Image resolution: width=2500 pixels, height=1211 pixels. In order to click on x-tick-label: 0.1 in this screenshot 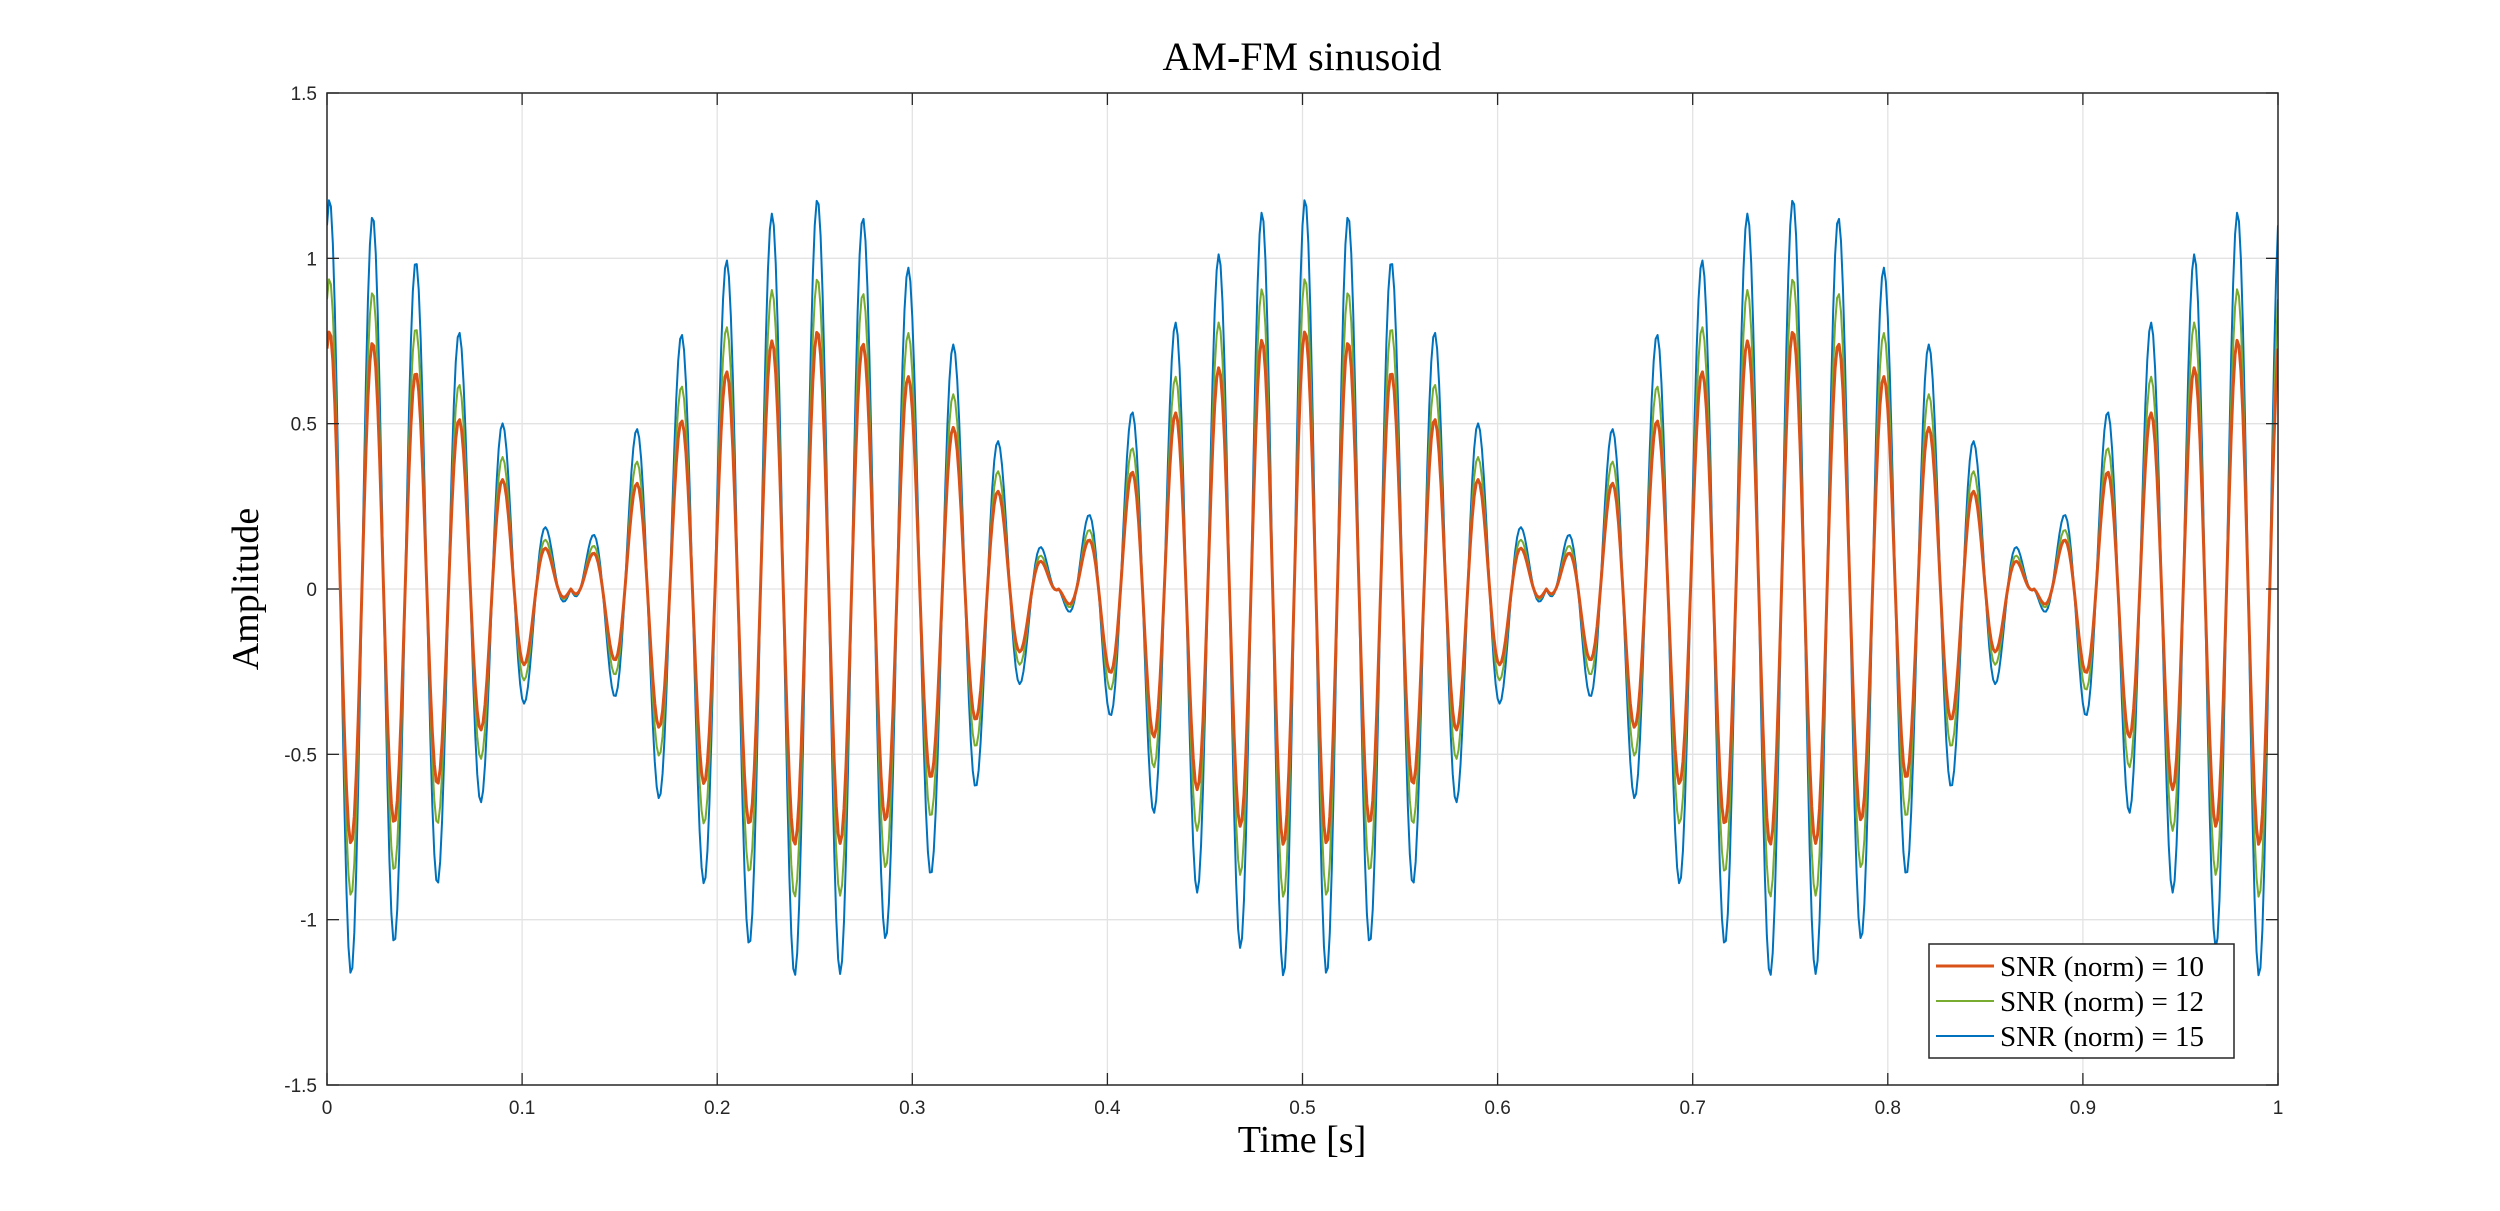, I will do `click(522, 1108)`.